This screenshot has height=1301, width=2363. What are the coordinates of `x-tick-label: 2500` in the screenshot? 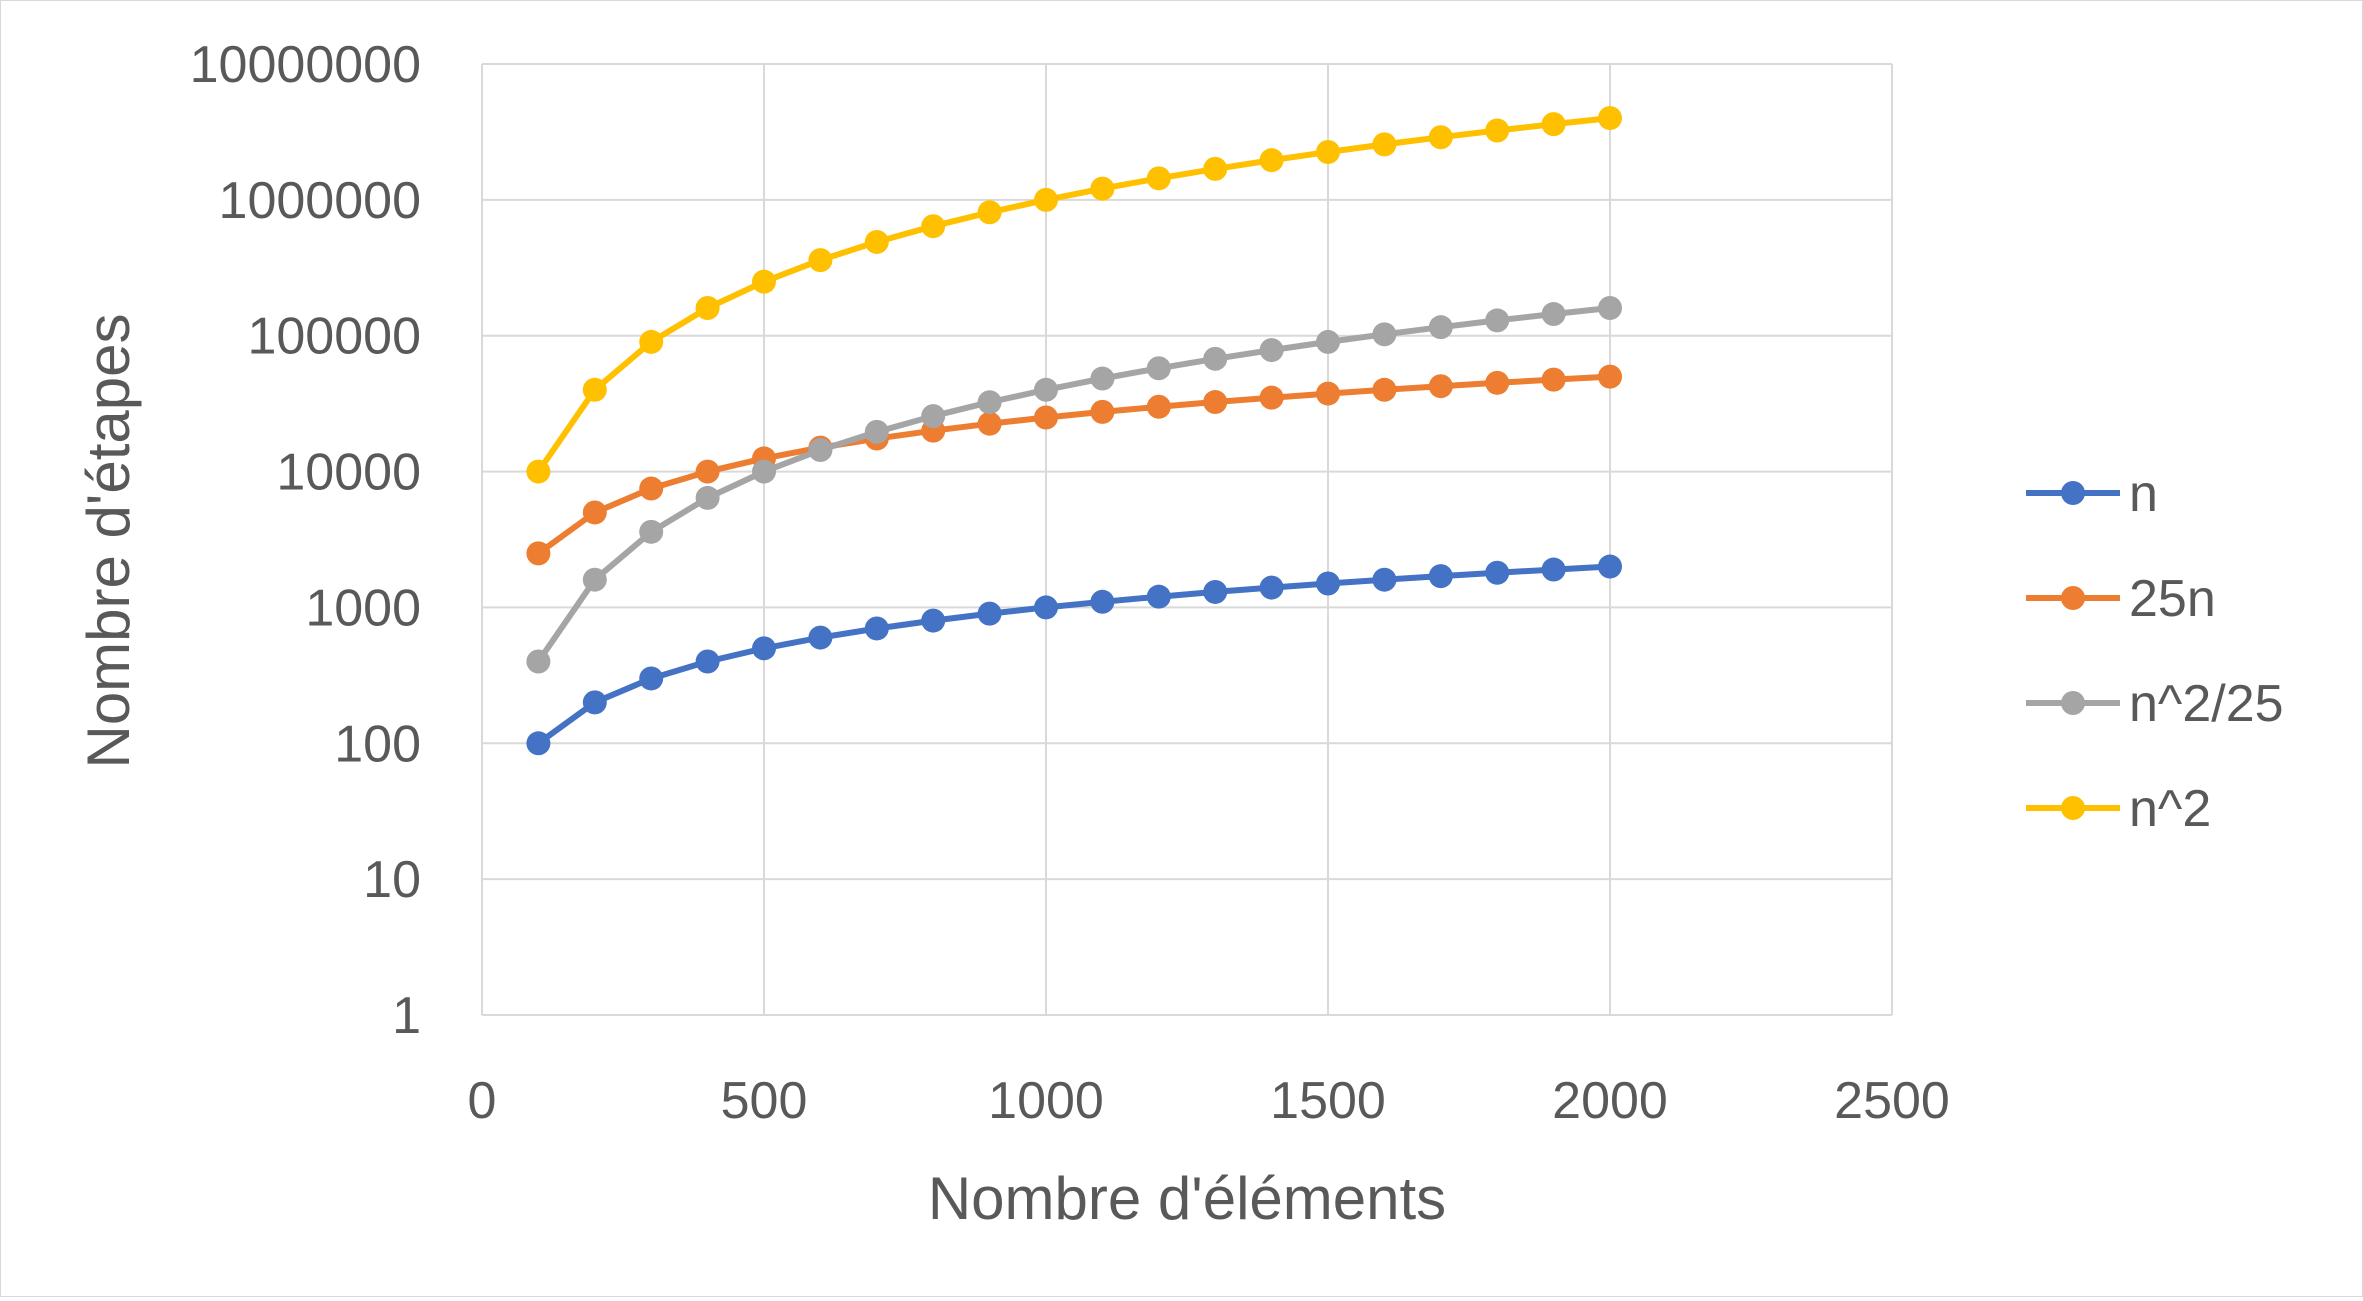 It's located at (1892, 1101).